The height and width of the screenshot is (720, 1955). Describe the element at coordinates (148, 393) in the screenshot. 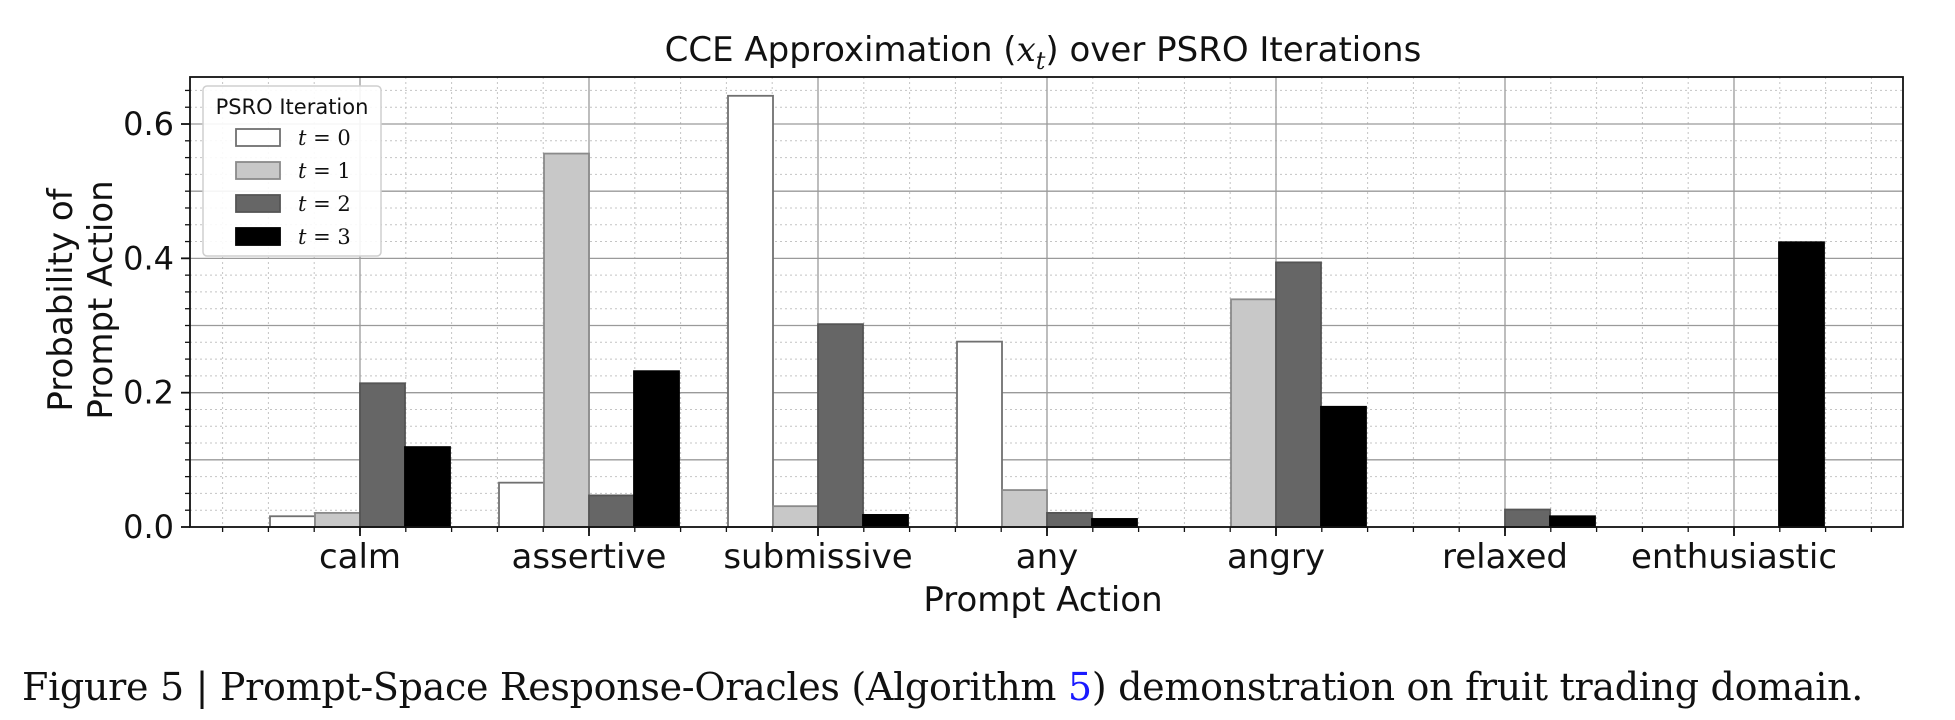

I see `y-tick-label: 0.2` at that location.